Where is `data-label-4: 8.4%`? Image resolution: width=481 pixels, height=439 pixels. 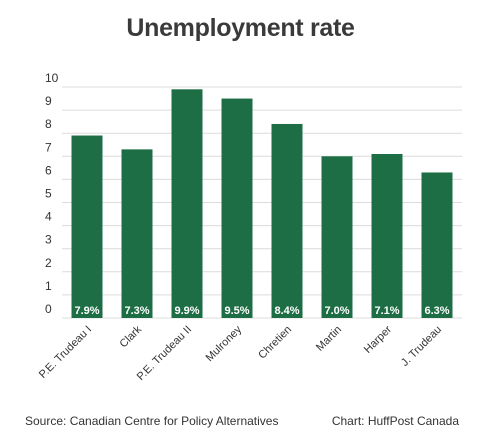 data-label-4: 8.4% is located at coordinates (286, 311).